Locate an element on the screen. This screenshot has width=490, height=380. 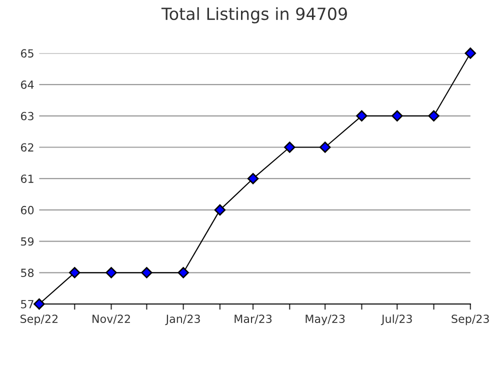
chart-title: Total Listings in 94709 is located at coordinates (254, 15).